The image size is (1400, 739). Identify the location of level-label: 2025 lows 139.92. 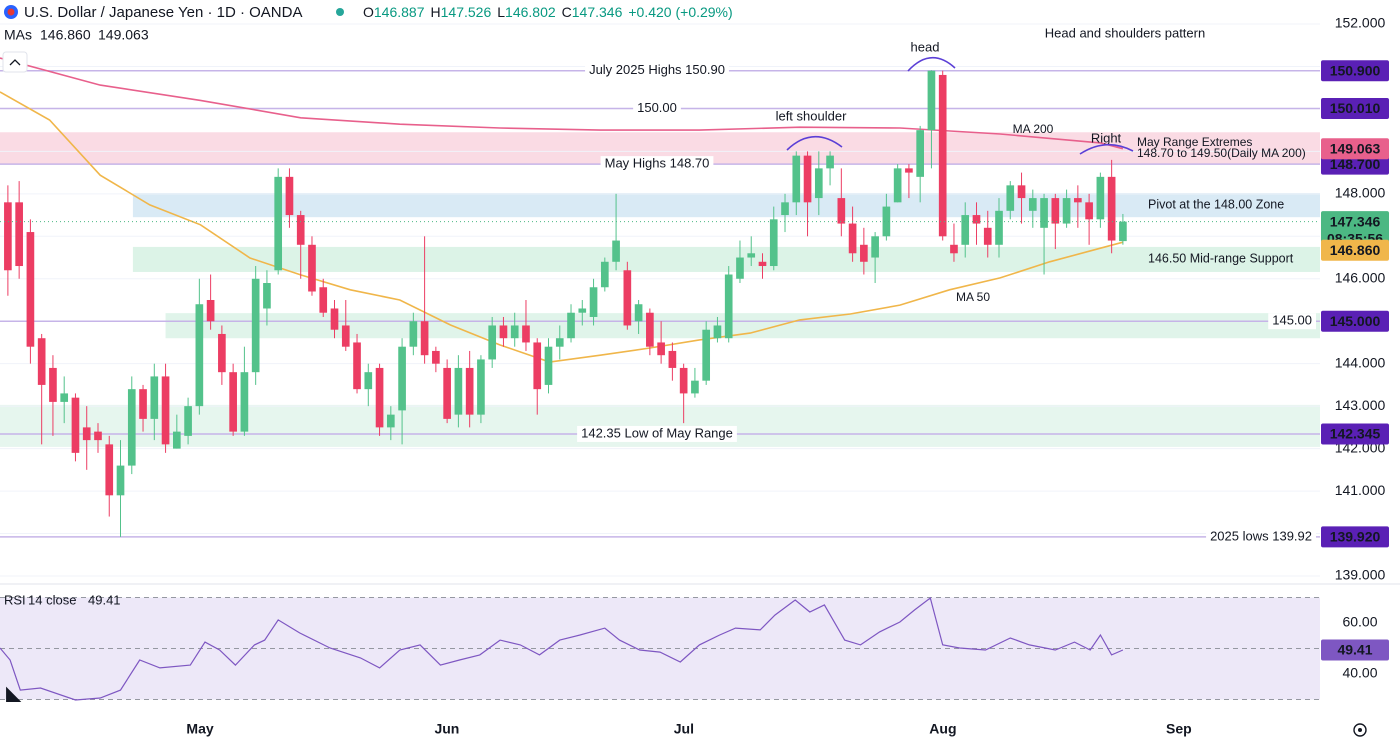
(1261, 535).